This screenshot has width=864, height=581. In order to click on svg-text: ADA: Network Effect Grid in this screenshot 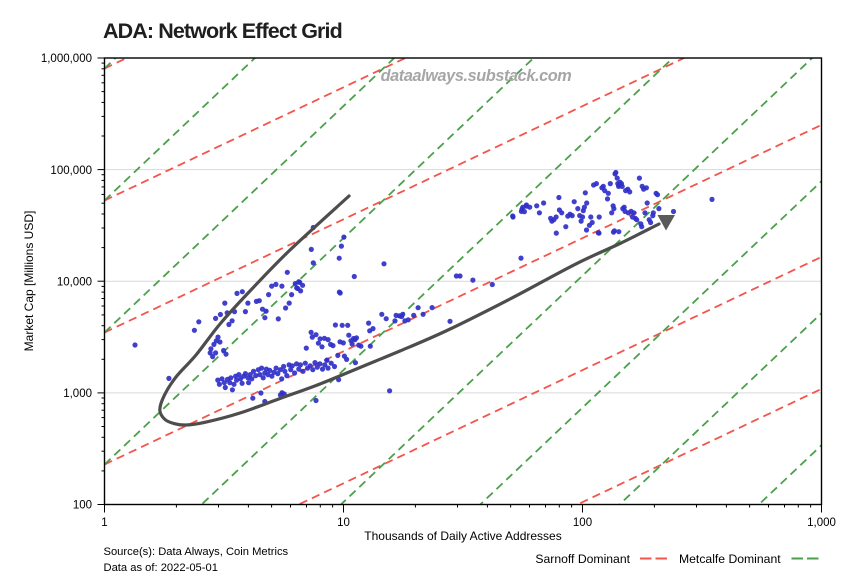, I will do `click(222, 31)`.